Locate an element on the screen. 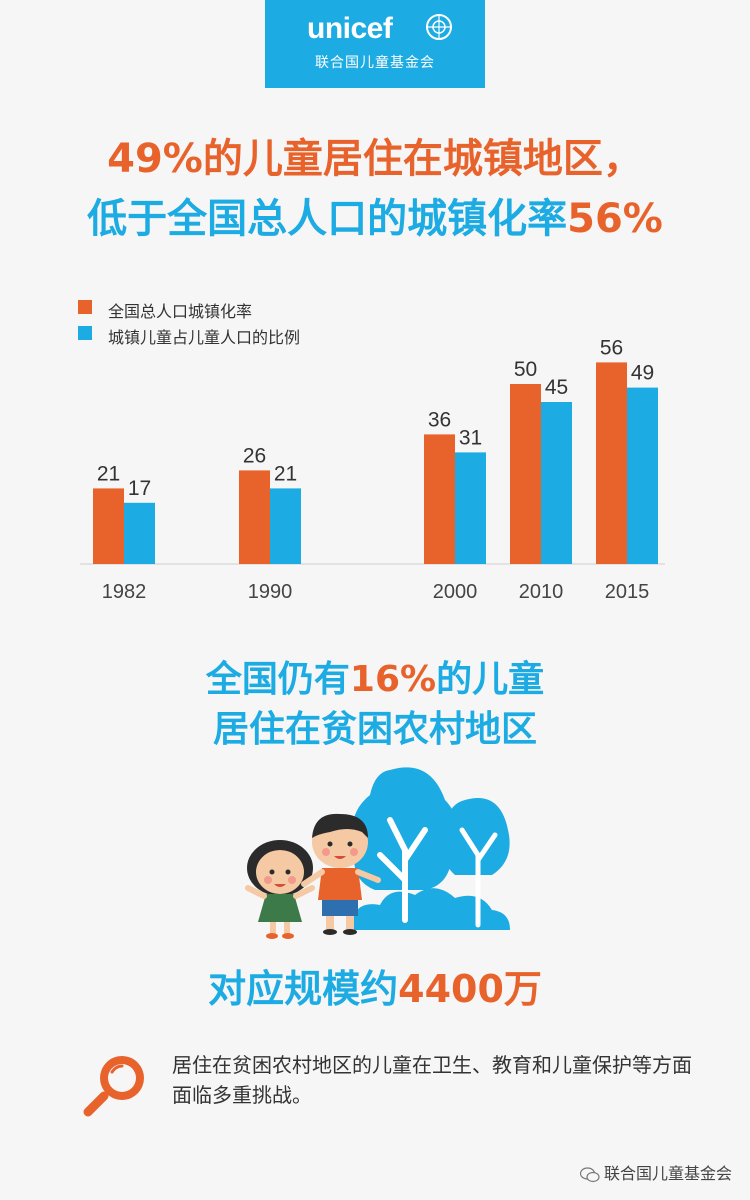 Image resolution: width=750 pixels, height=1200 pixels. legend-label-national: 全国总人口城镇化率 is located at coordinates (180, 311).